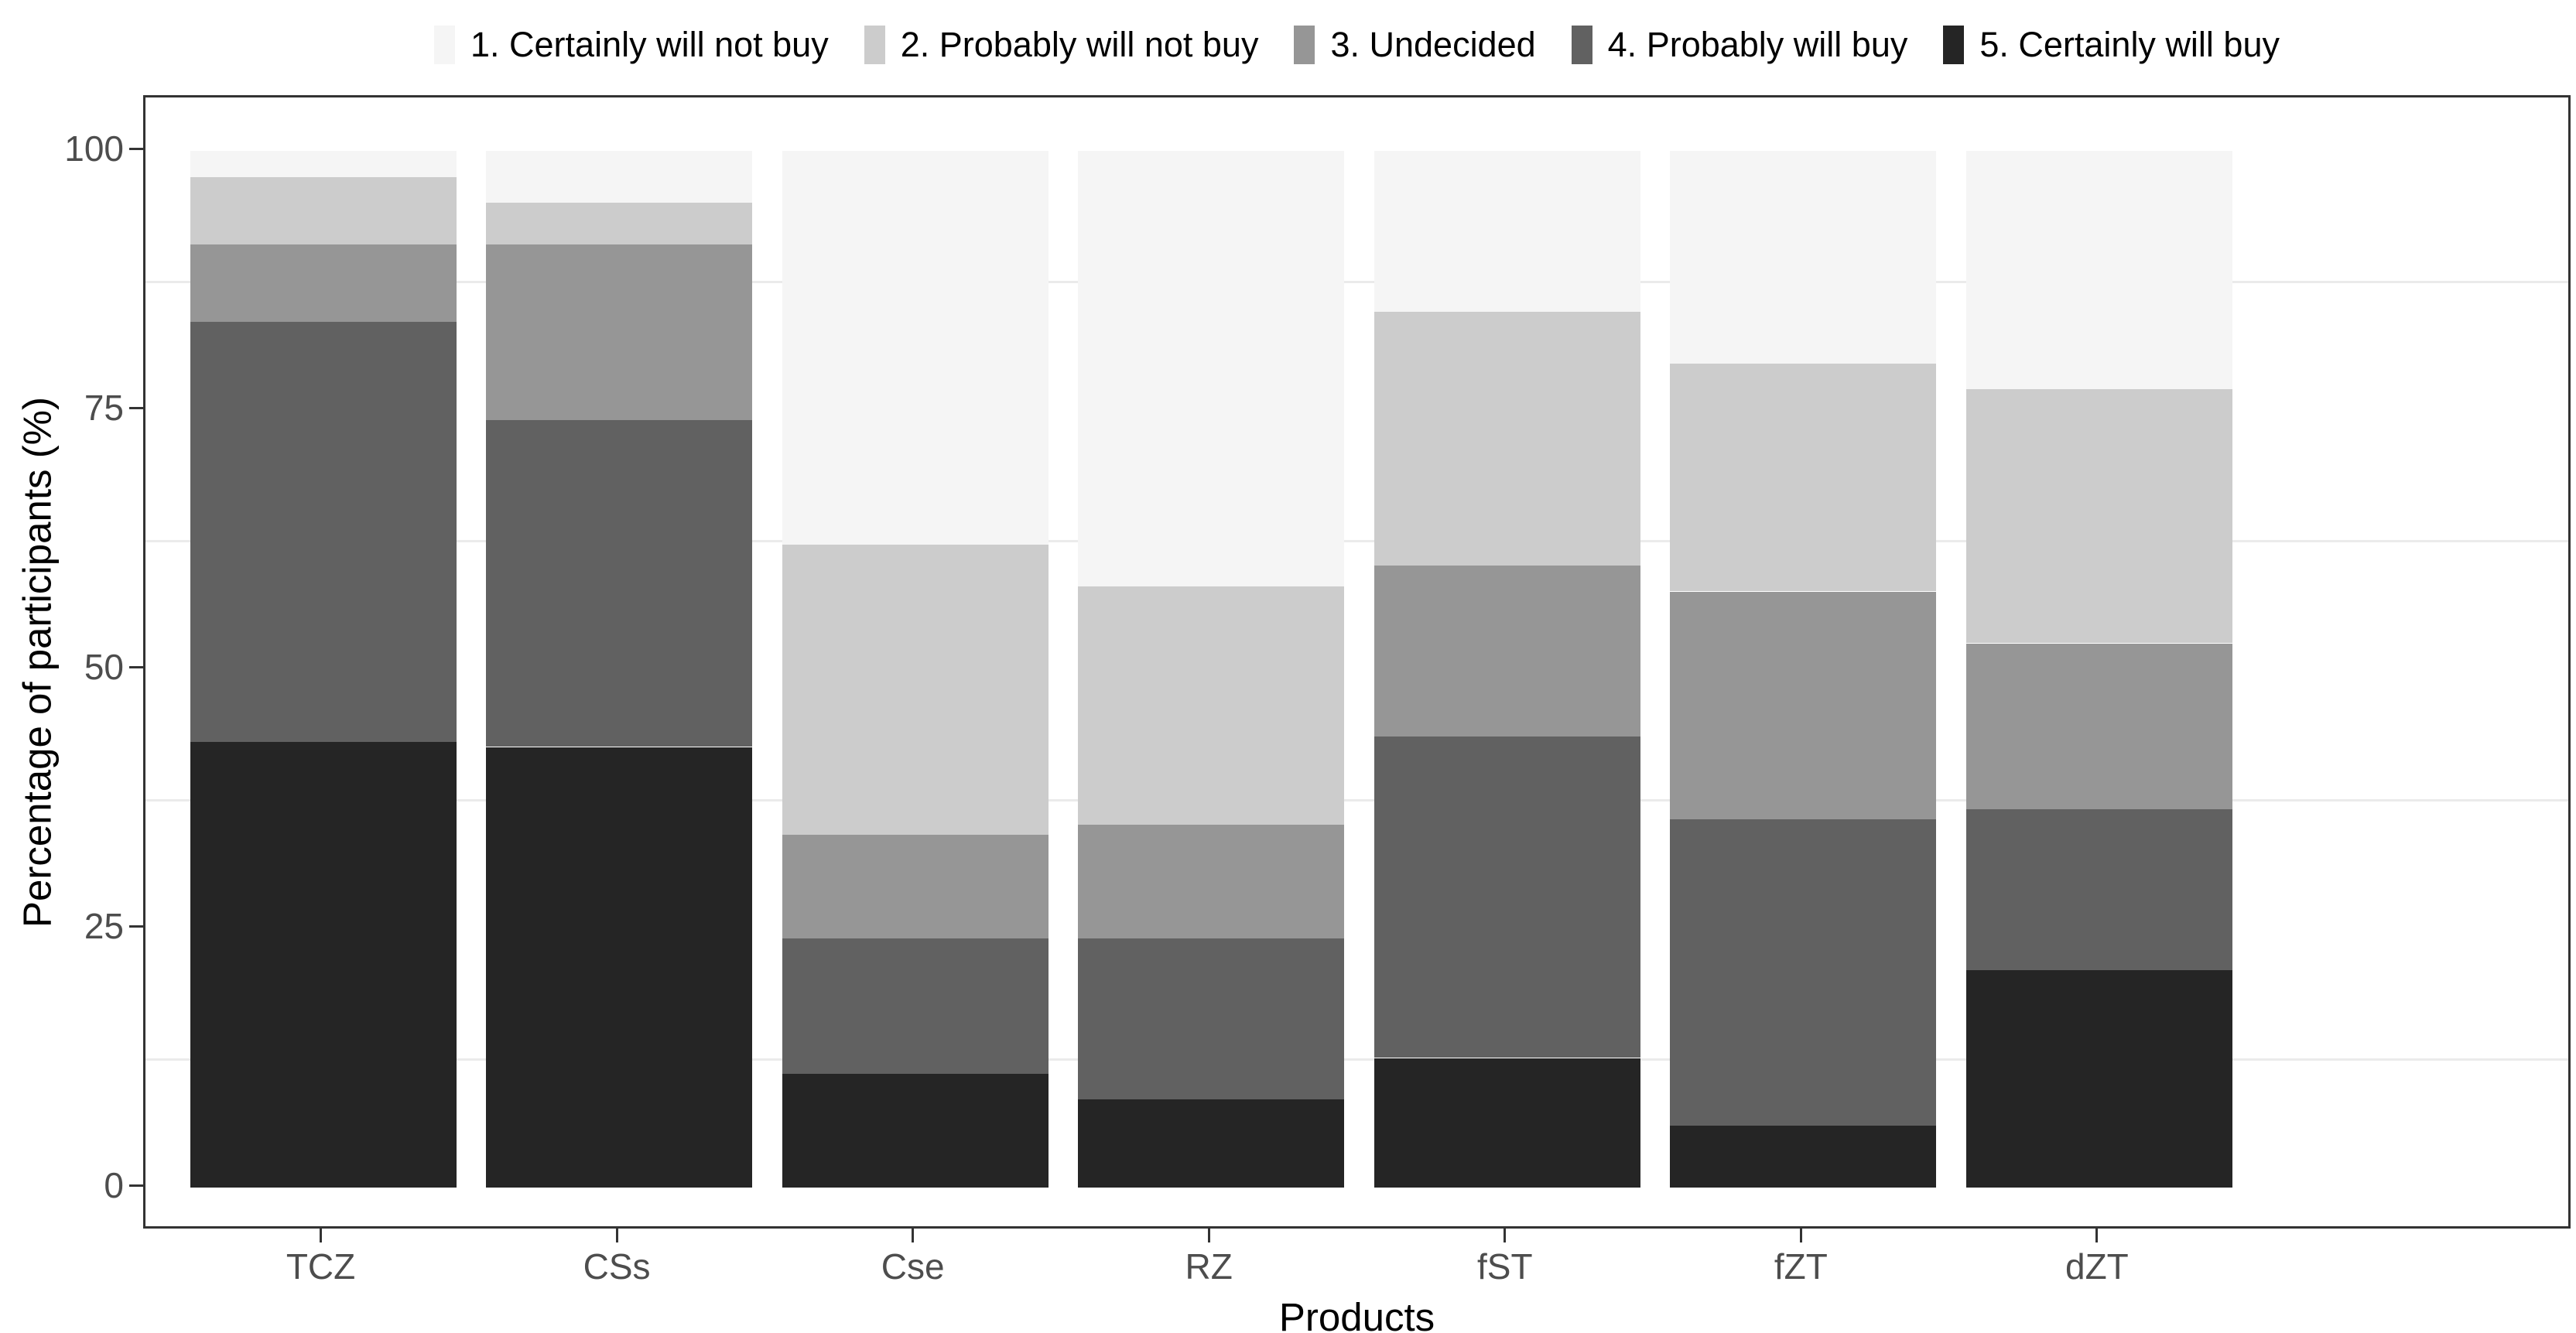 This screenshot has width=2576, height=1333. Describe the element at coordinates (913, 1266) in the screenshot. I see `x-tick-label-Cse: Cse` at that location.